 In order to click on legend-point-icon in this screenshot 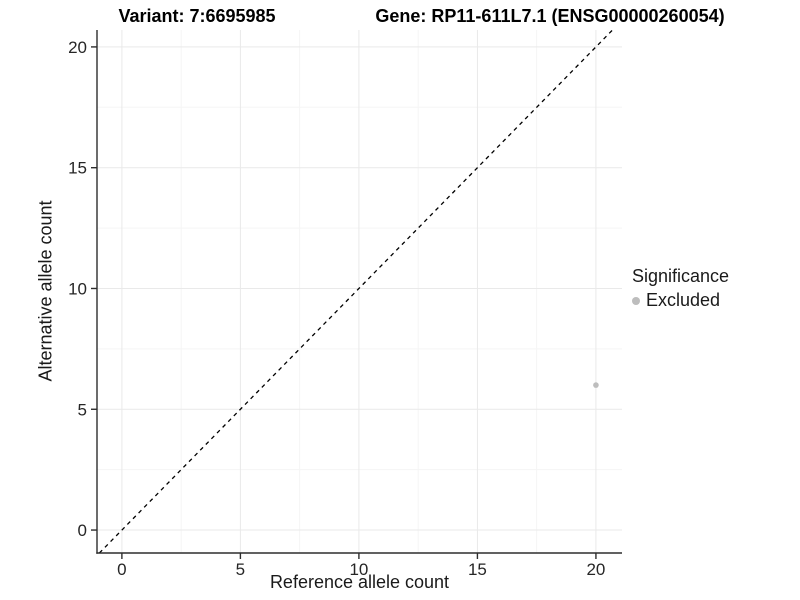, I will do `click(636, 300)`.